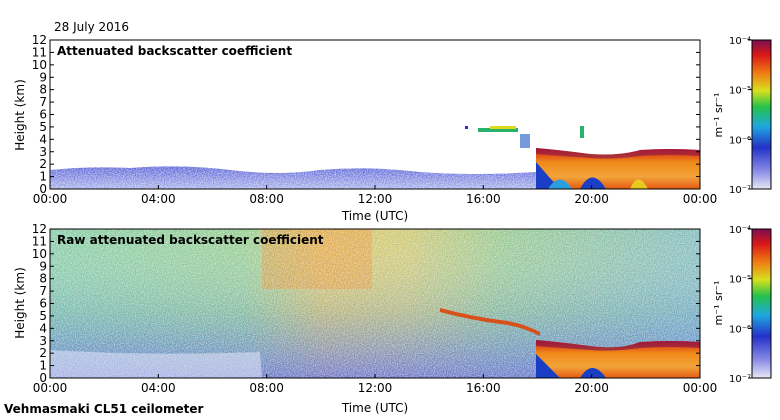 The height and width of the screenshot is (420, 780). Describe the element at coordinates (740, 116) in the screenshot. I see `colorbar-ticks-attenuated: 10⁻⁴ 10⁻⁵ 10⁻⁶ 10⁻⁷` at that location.